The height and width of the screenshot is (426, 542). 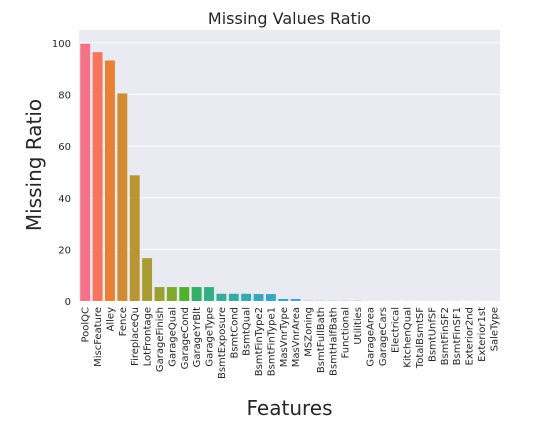 What do you see at coordinates (110, 181) in the screenshot?
I see `bar-alley` at bounding box center [110, 181].